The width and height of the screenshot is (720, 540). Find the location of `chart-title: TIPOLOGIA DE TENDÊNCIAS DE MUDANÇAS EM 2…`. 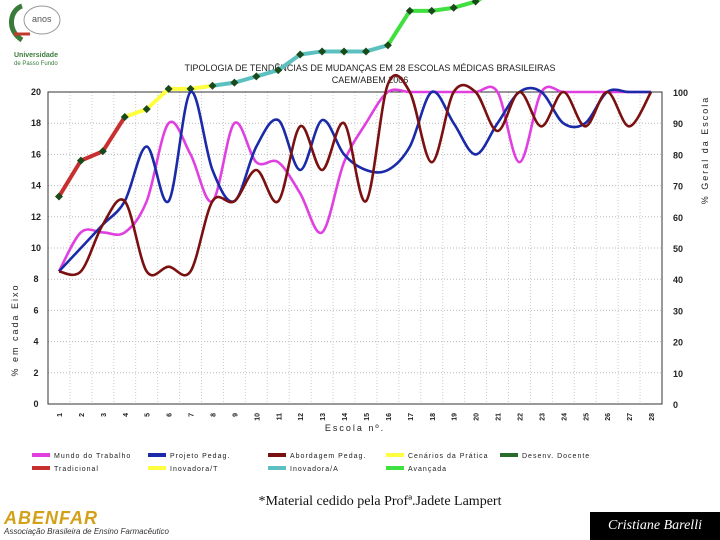

chart-title: TIPOLOGIA DE TENDÊNCIAS DE MUDANÇAS EM 2… is located at coordinates (370, 74).